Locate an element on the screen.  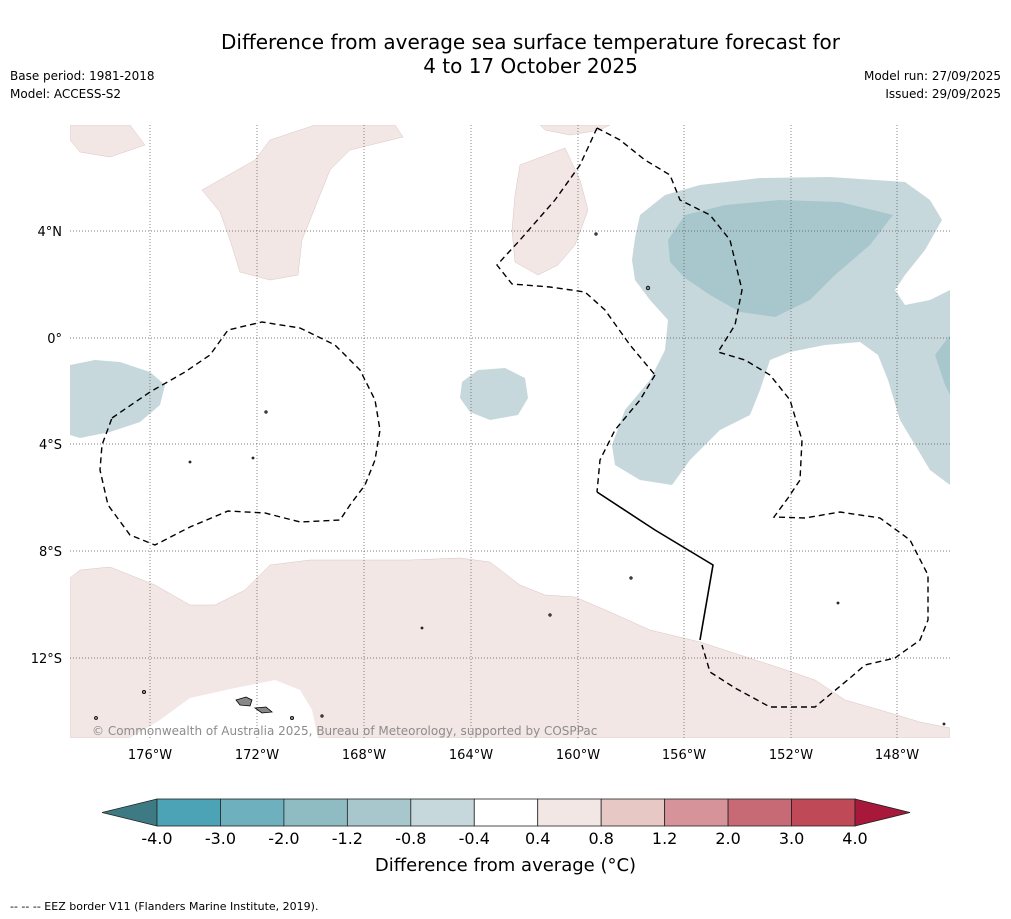
island-kiritimati is located at coordinates (648, 288).